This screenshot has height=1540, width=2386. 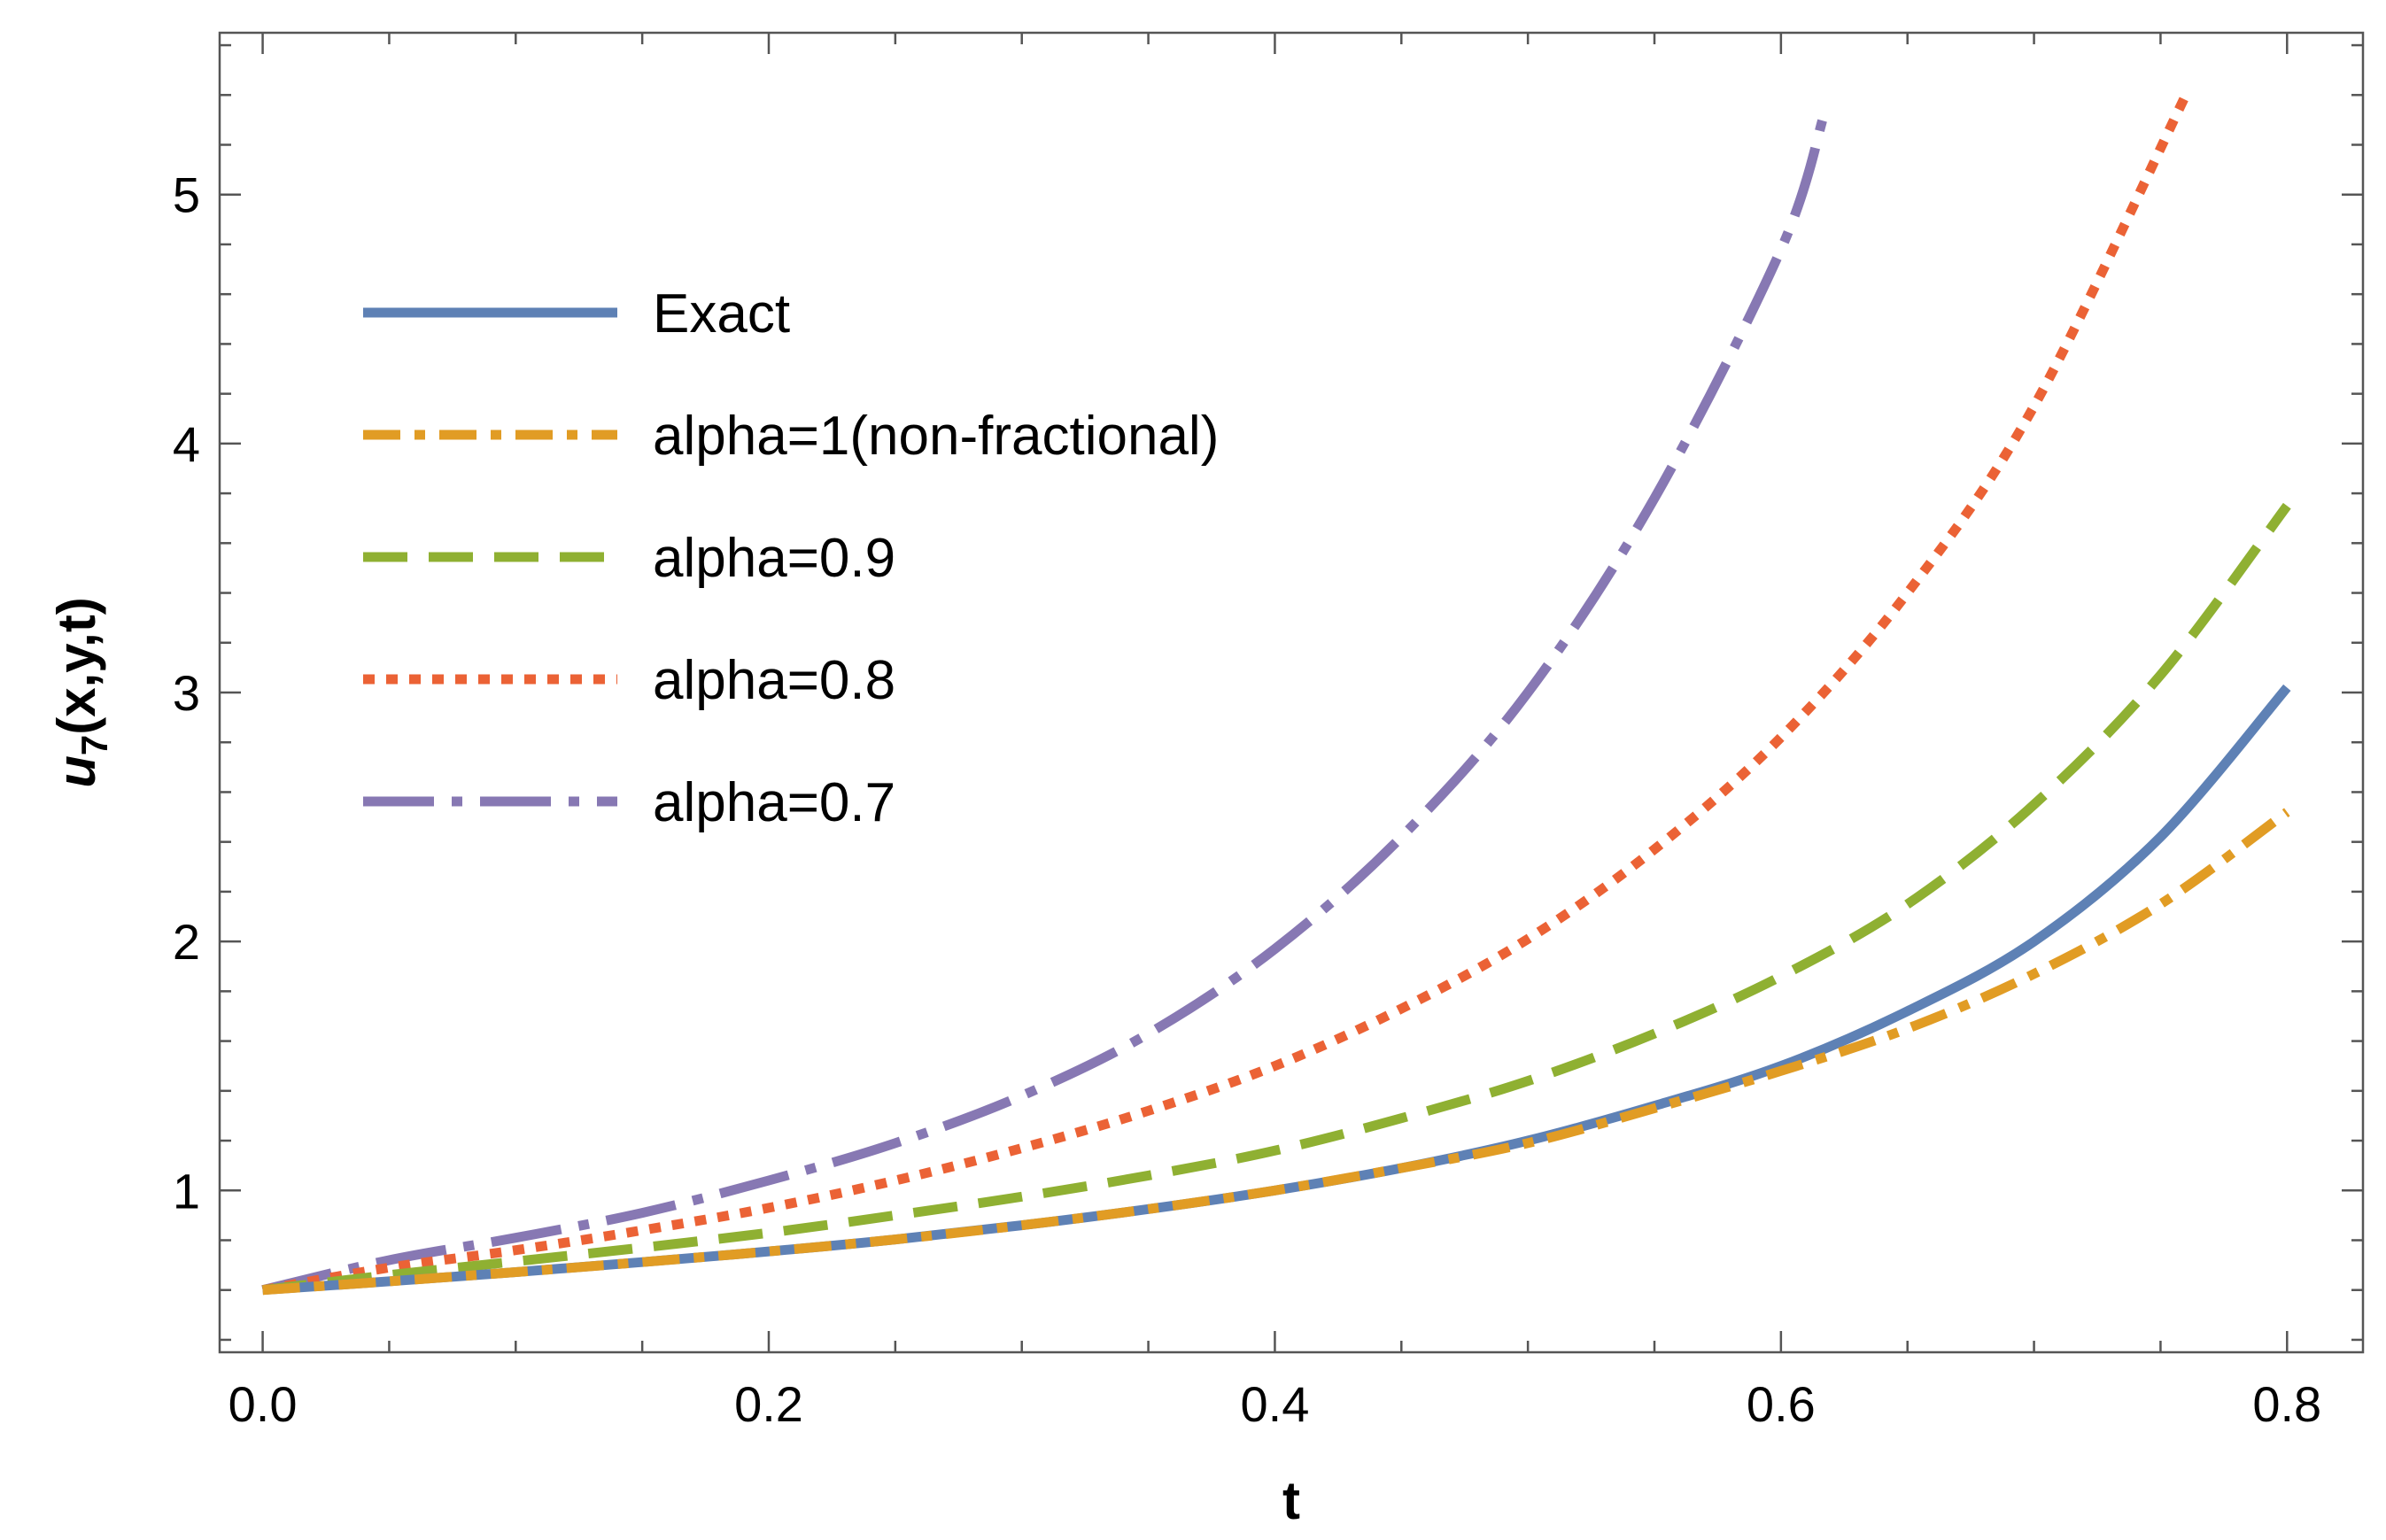 I want to click on legend-label: alpha=0.8, so click(x=774, y=680).